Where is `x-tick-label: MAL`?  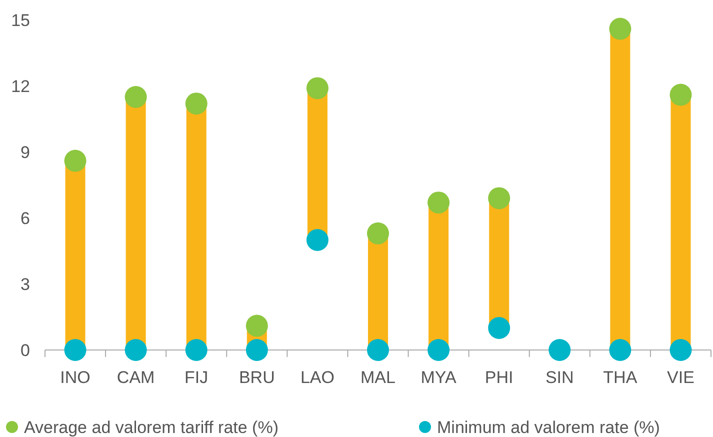 x-tick-label: MAL is located at coordinates (378, 377).